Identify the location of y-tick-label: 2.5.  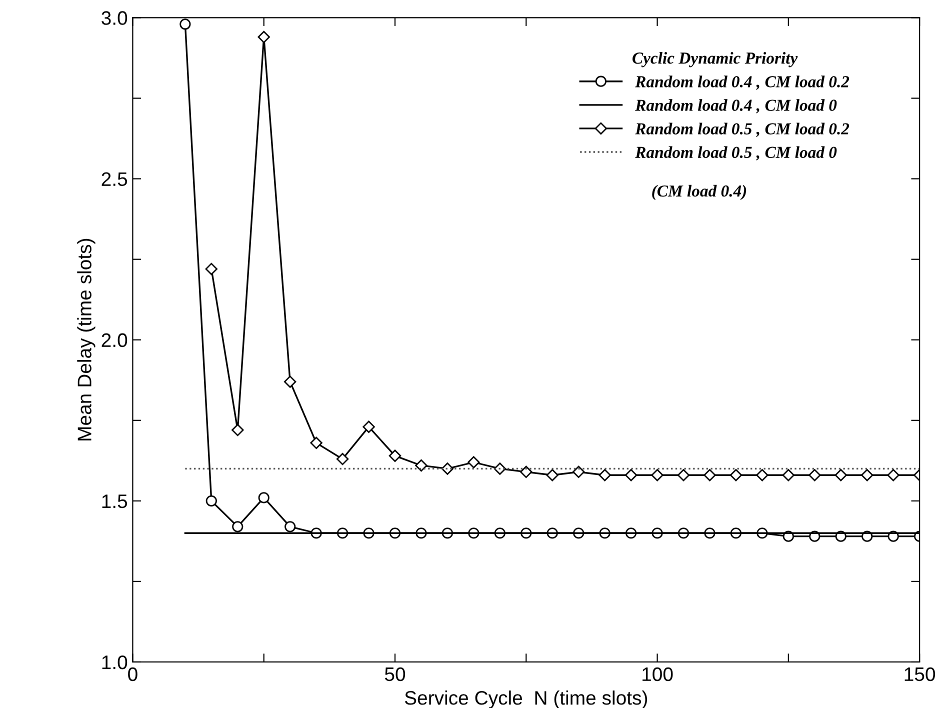
(115, 179).